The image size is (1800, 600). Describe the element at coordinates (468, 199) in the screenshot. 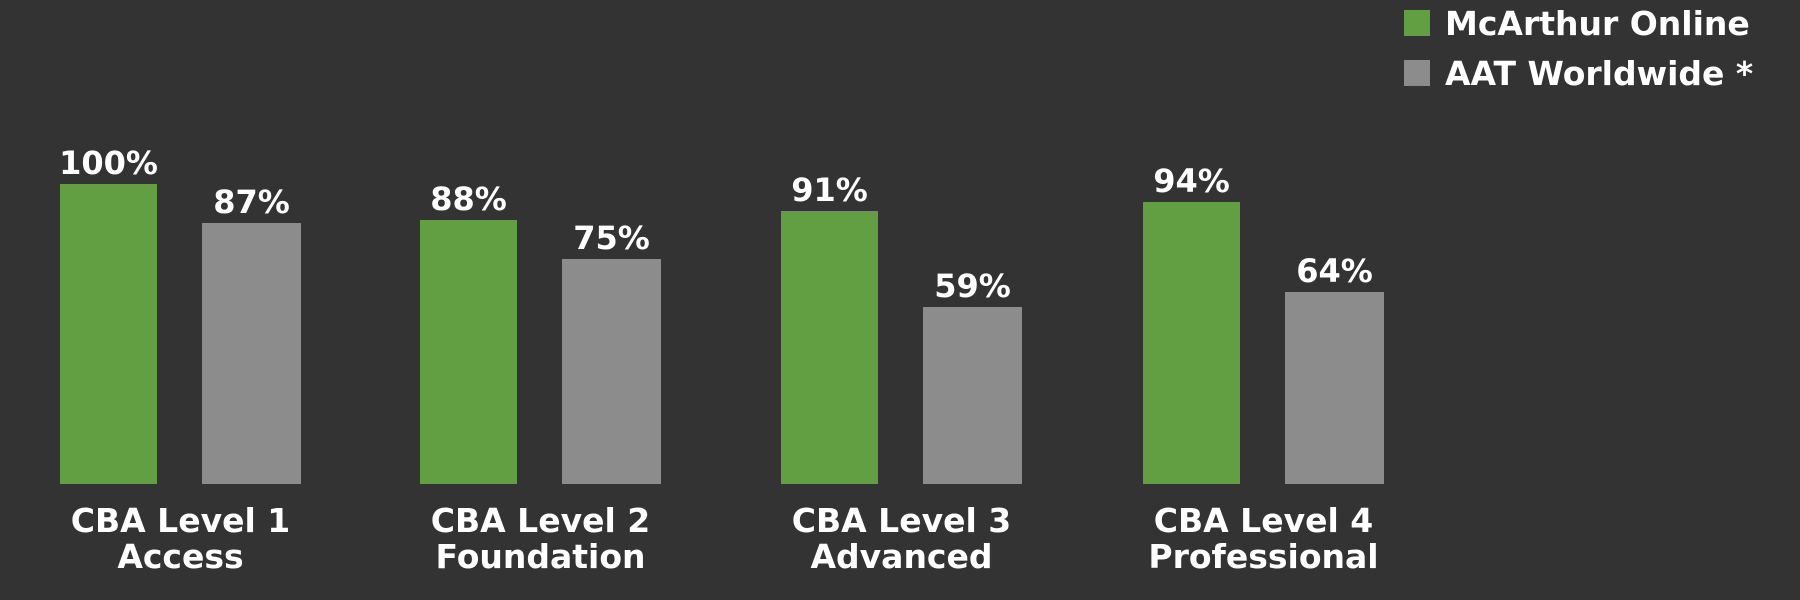

I see `value-label: 88%` at that location.